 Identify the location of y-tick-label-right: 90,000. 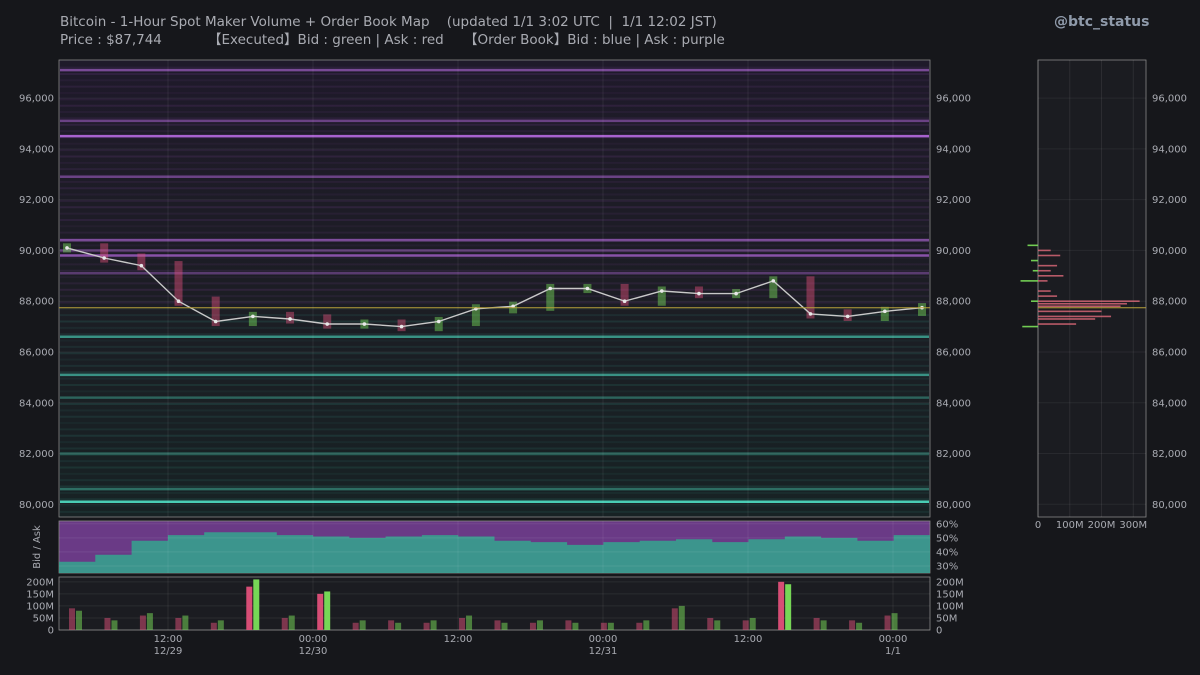
(953, 251).